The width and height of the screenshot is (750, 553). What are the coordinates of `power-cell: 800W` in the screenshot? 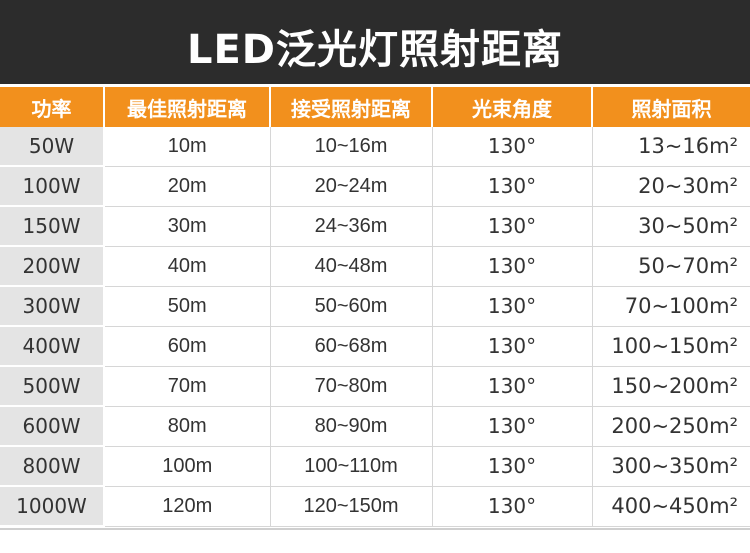 It's located at (52, 466).